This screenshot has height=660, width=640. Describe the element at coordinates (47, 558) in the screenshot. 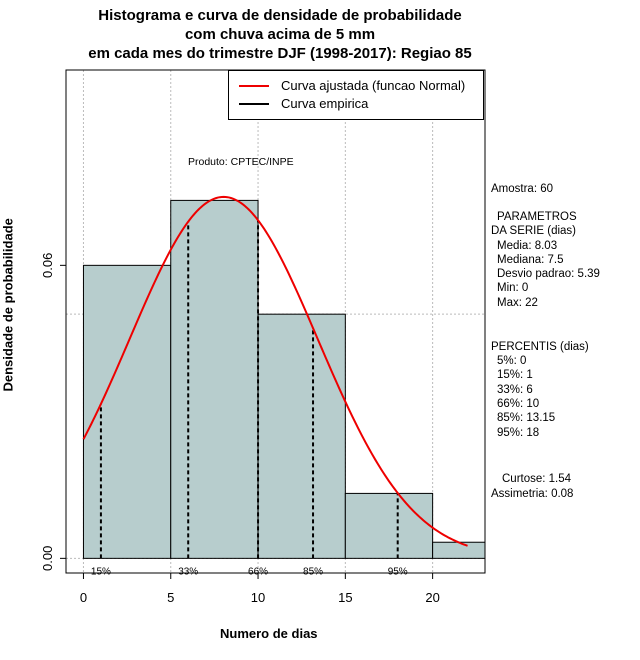

I see `y-tick-label: 0.00` at that location.